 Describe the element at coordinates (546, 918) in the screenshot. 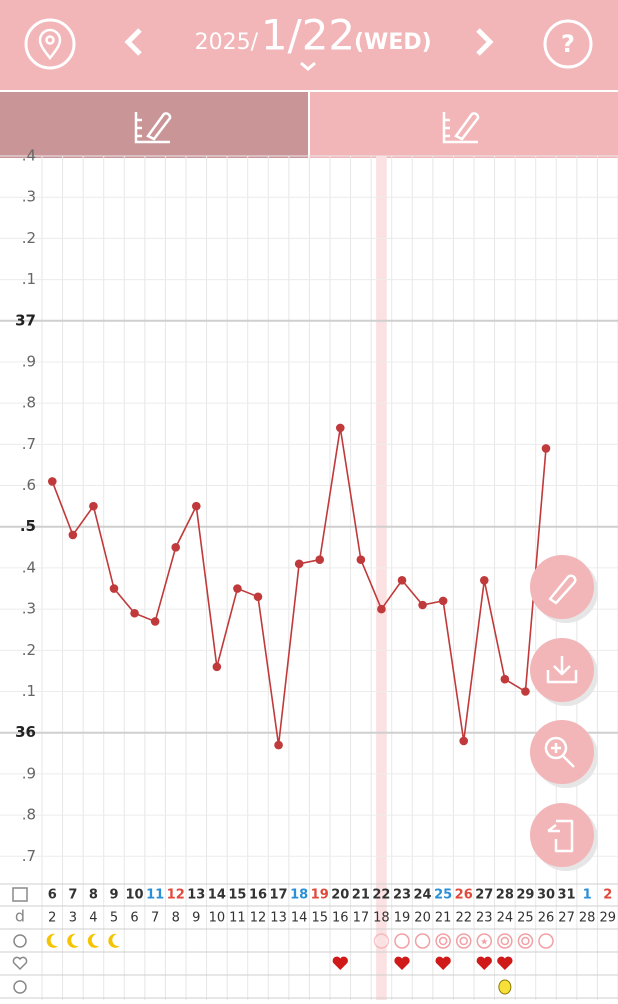

I see `cycle-day: 26` at that location.